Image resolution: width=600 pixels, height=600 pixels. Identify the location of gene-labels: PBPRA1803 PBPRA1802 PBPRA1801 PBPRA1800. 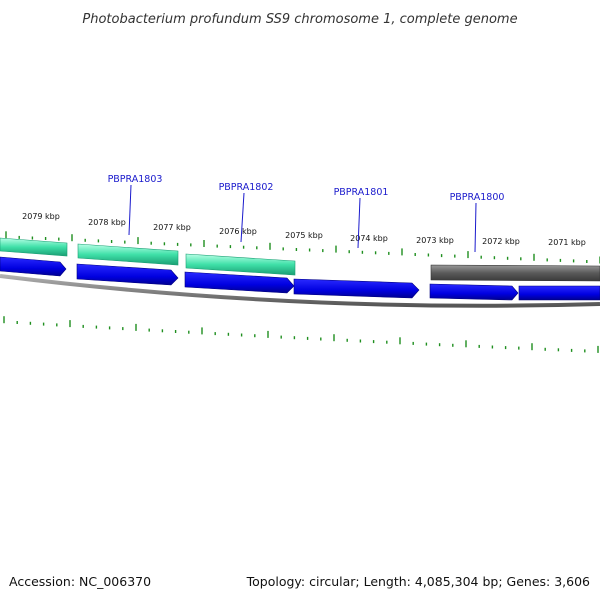
(306, 213).